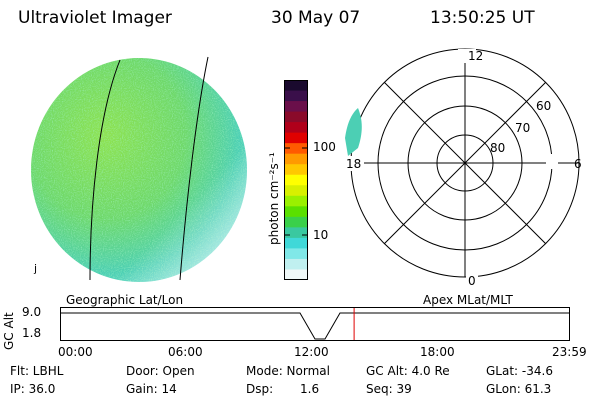 The height and width of the screenshot is (400, 600). I want to click on glon-status: GLon: 61.3, so click(519, 389).